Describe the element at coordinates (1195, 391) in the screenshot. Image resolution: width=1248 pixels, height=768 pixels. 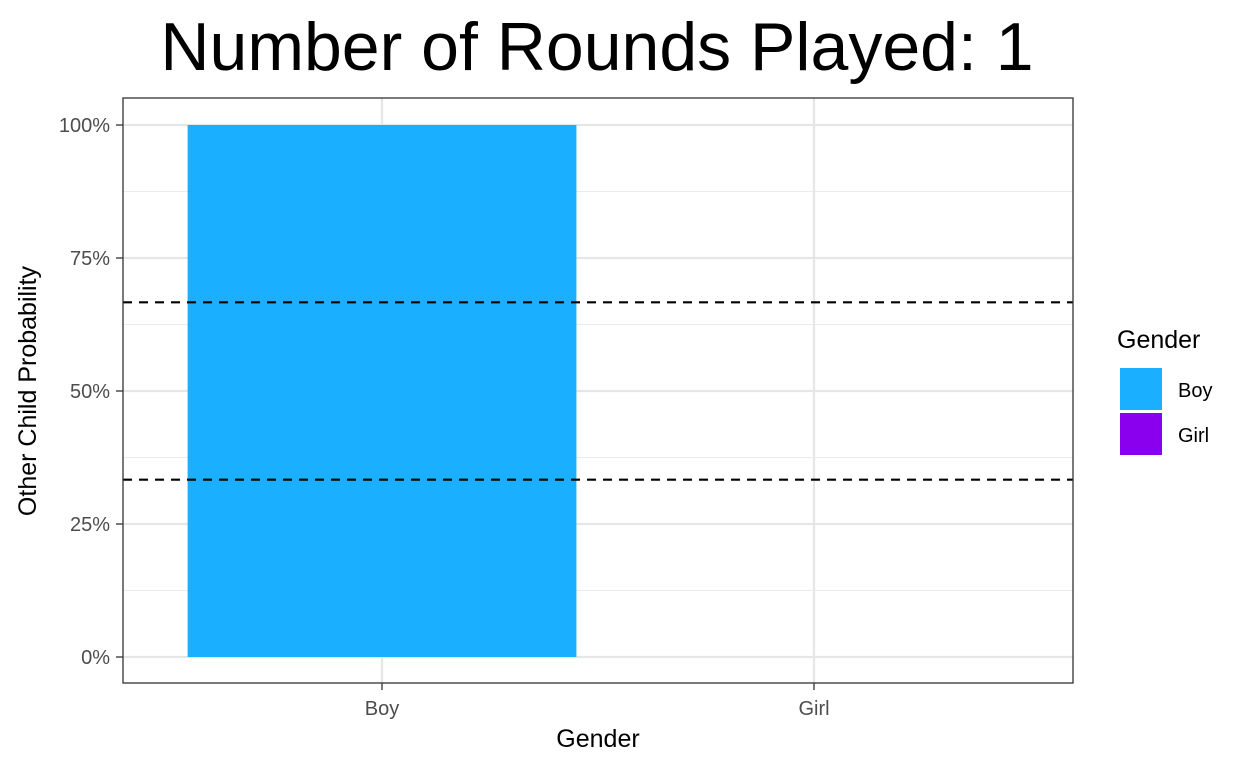
I see `legend-label: Boy` at that location.